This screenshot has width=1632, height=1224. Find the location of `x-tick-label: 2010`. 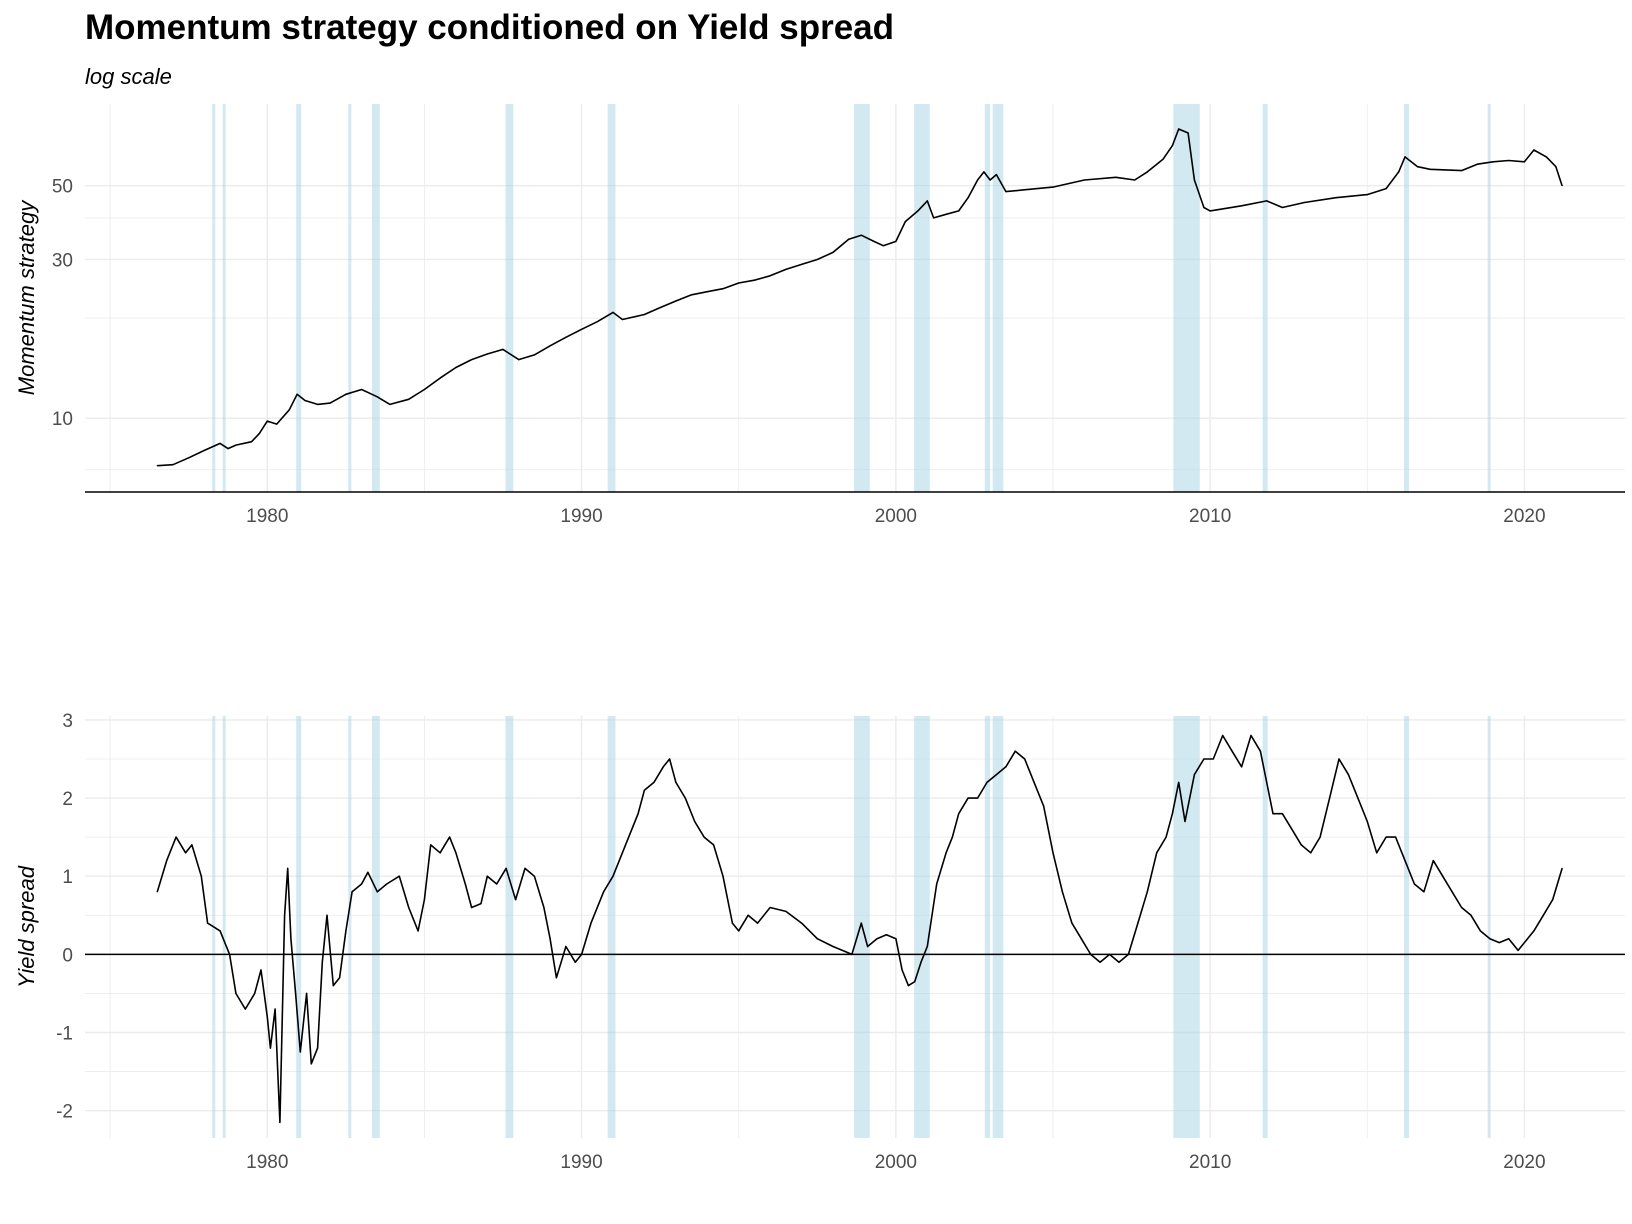

x-tick-label: 2010 is located at coordinates (1210, 516).